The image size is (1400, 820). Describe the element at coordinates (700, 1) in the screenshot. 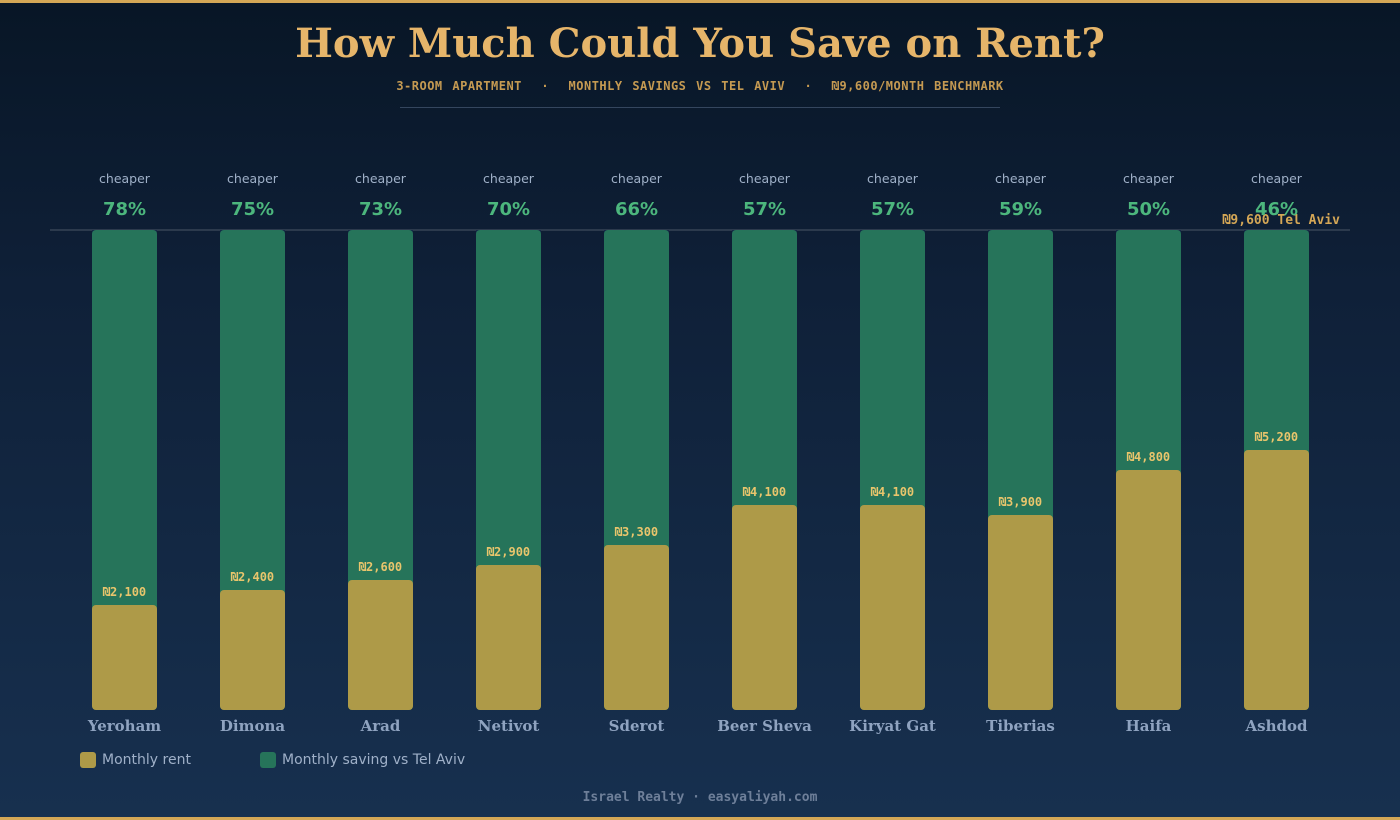

I see `top-border` at that location.